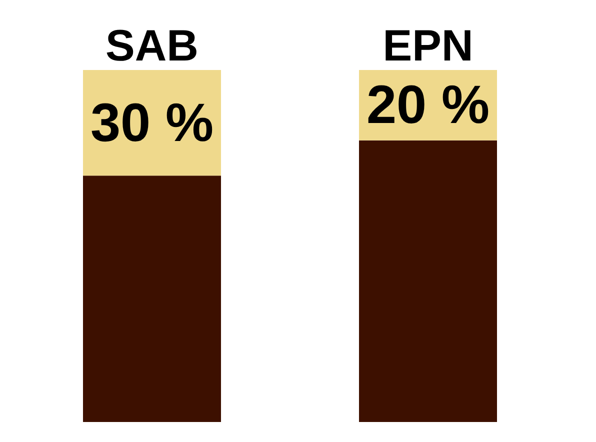 The height and width of the screenshot is (442, 596). Describe the element at coordinates (152, 46) in the screenshot. I see `x-tick-label: SAB` at that location.